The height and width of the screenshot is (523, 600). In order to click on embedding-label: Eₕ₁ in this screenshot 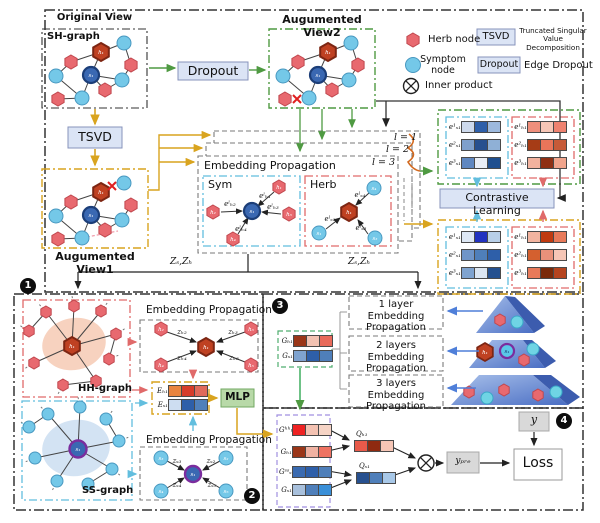, I will do `click(162, 391)`.